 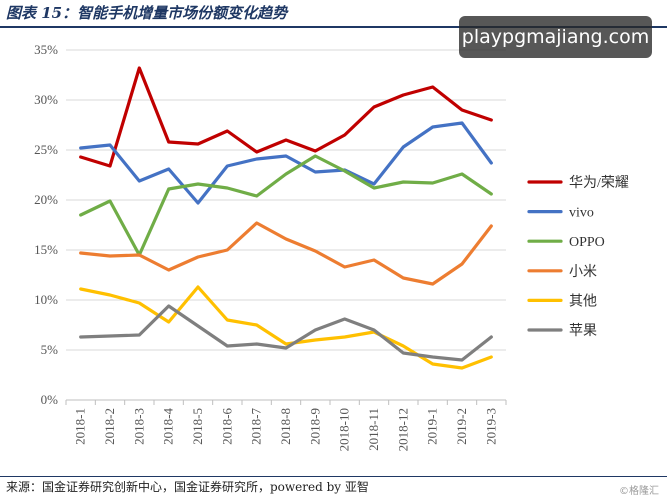 I want to click on x-tick-label: 2018-8, so click(x=285, y=426).